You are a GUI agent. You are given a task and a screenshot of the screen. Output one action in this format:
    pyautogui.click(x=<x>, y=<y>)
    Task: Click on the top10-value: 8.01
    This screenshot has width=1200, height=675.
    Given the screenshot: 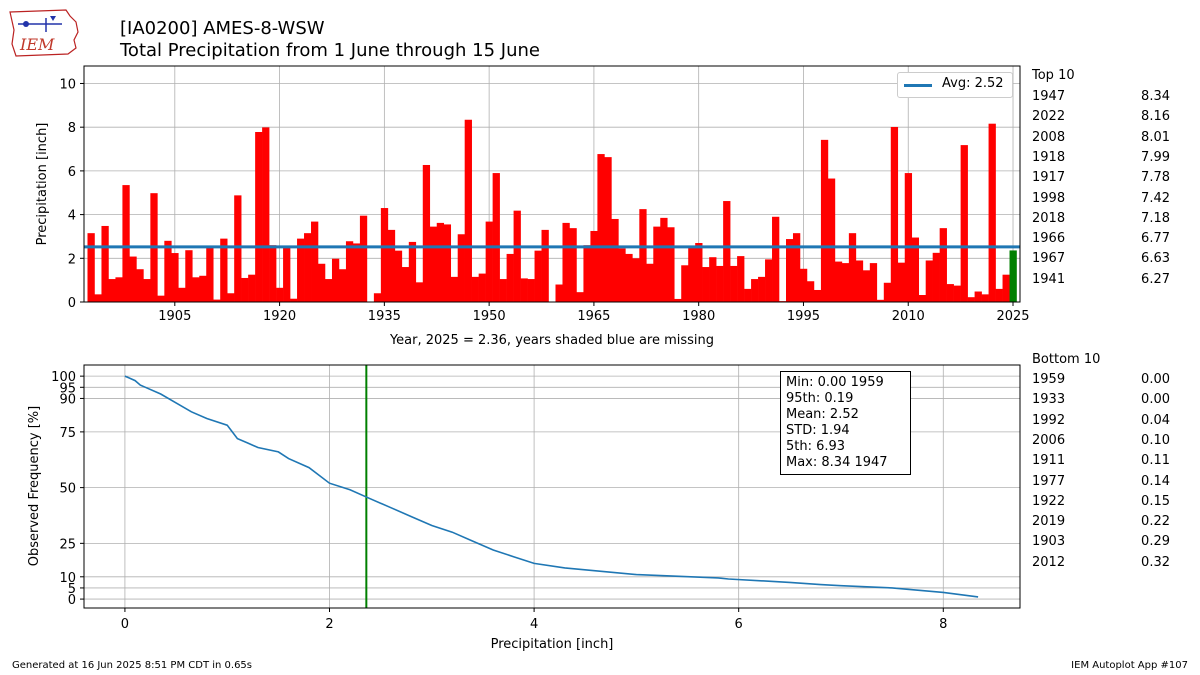 What is the action you would take?
    pyautogui.click(x=1155, y=137)
    